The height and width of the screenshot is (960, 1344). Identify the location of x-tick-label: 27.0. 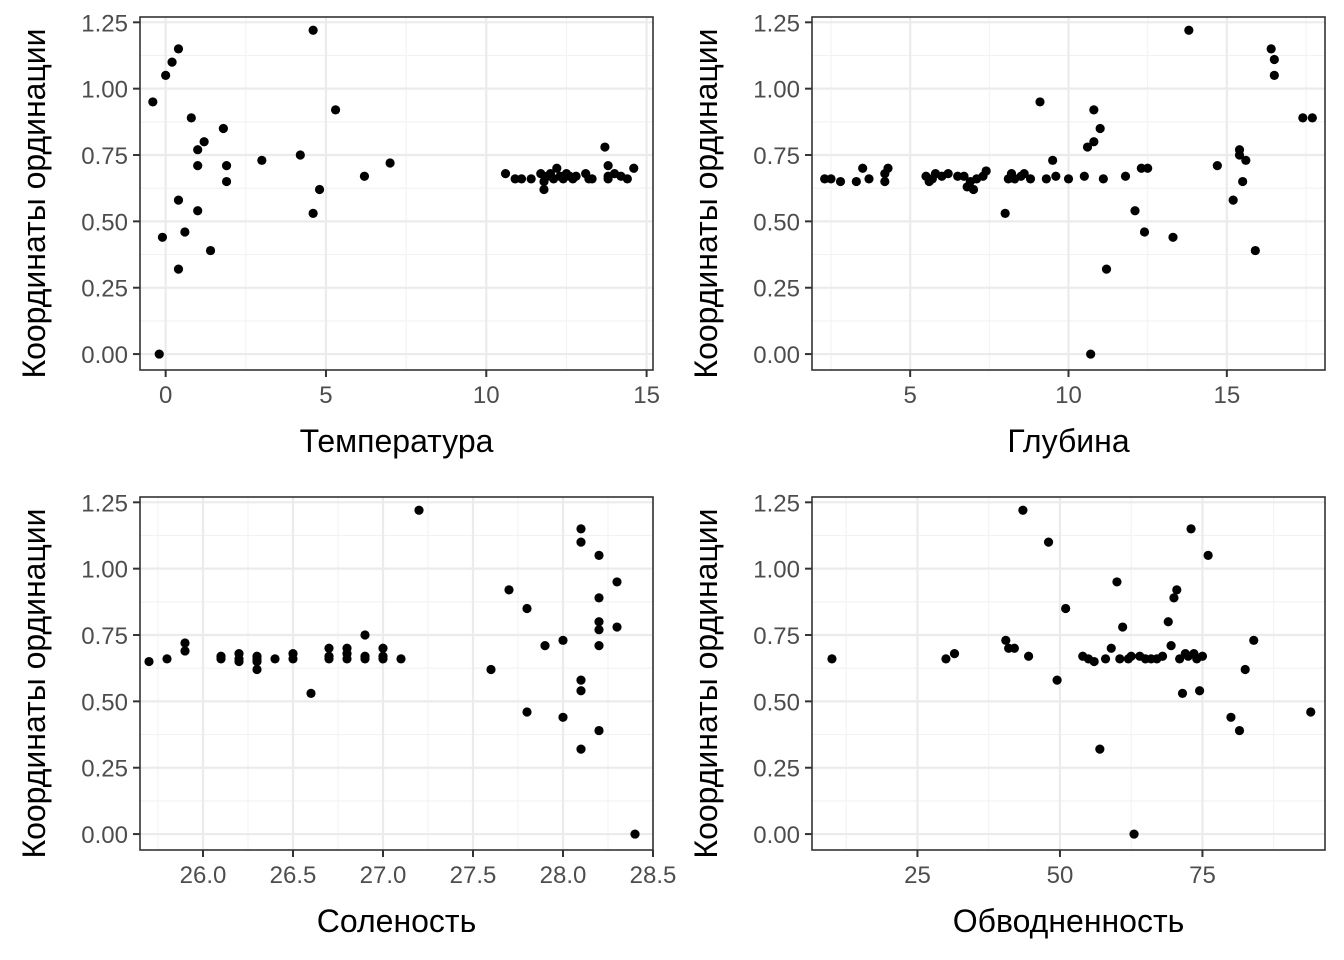
(383, 875).